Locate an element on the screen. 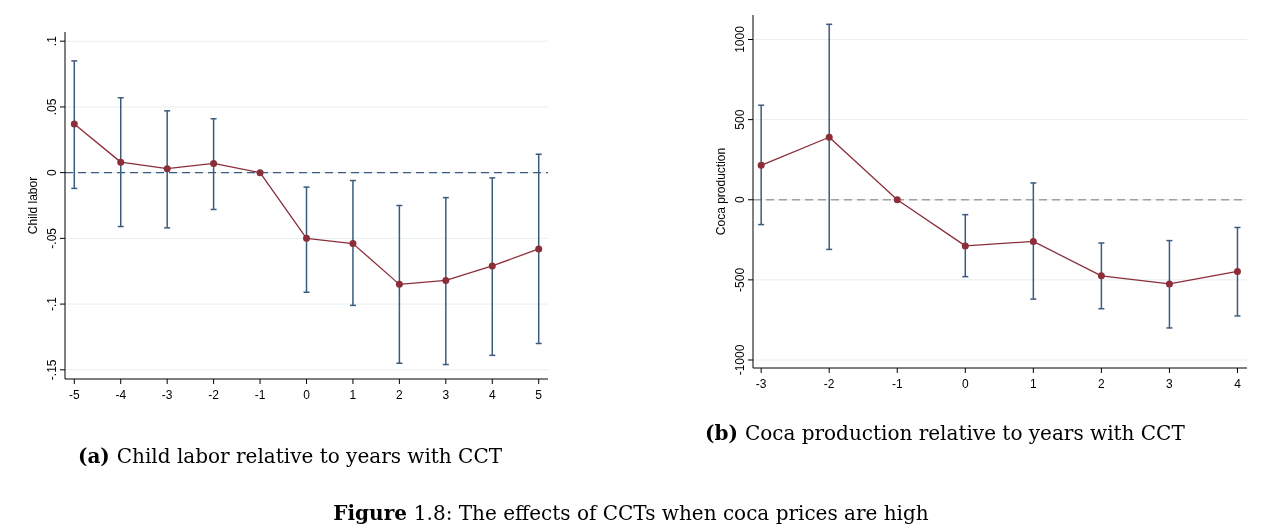  y-tick-label: 1000 is located at coordinates (740, 39).